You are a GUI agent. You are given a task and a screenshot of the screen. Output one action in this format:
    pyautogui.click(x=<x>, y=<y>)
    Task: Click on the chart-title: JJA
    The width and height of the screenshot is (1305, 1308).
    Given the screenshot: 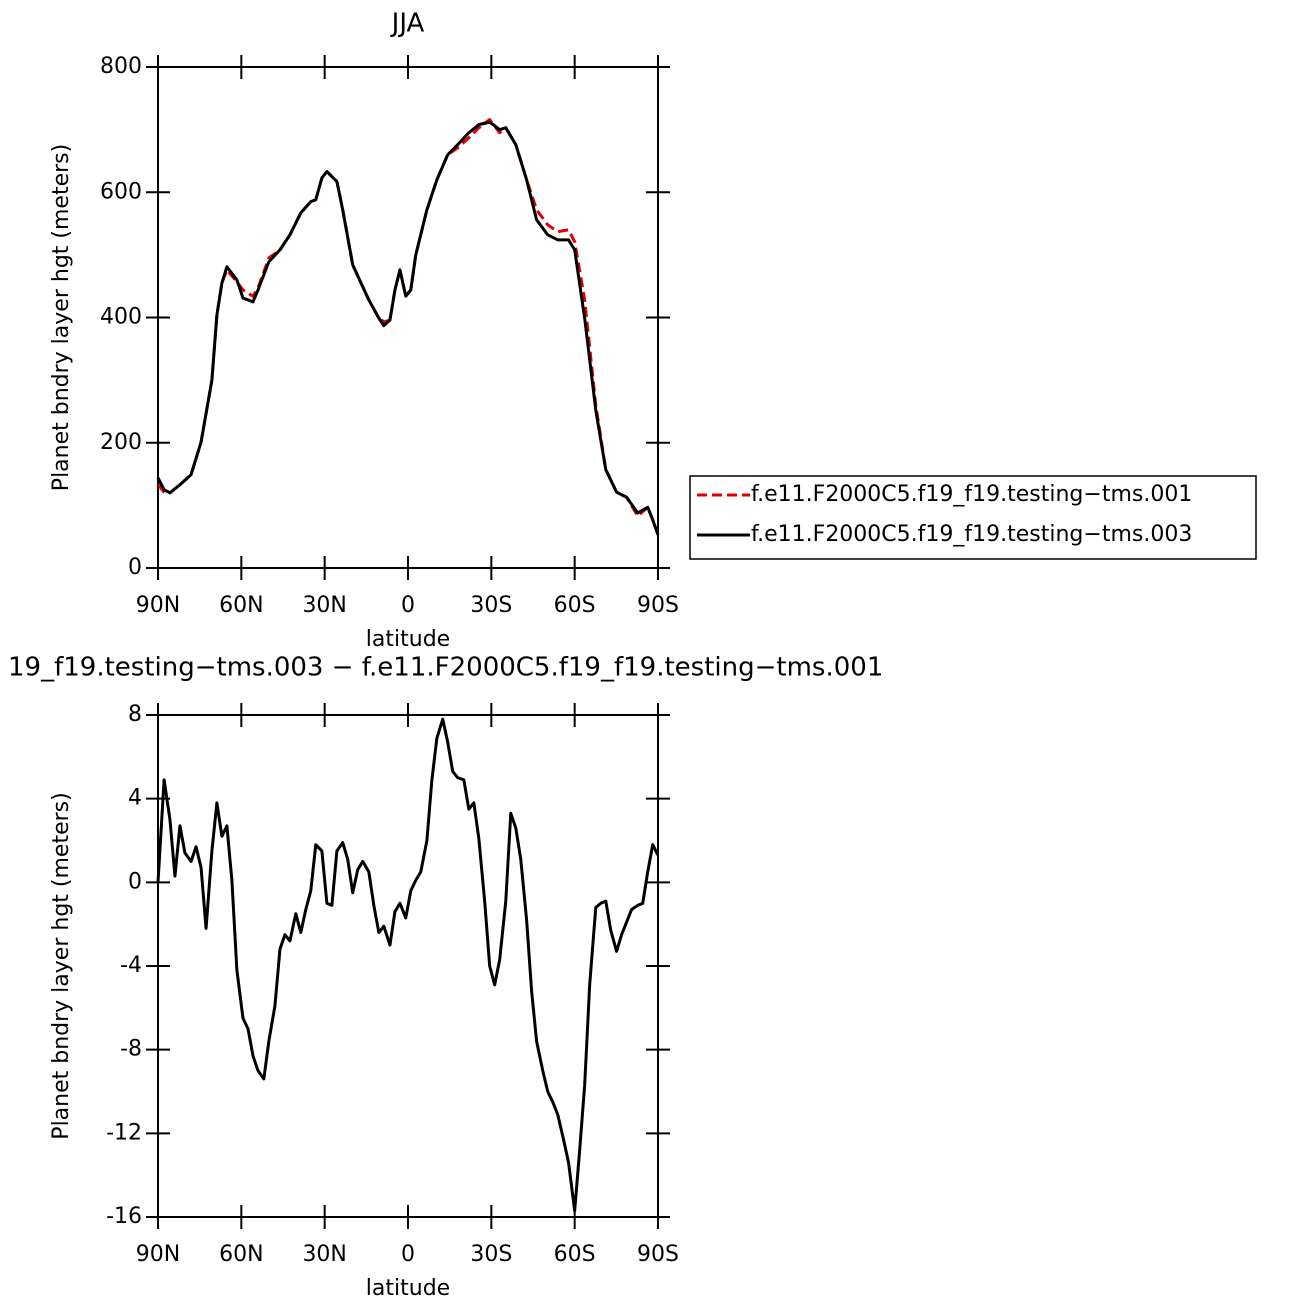 What is the action you would take?
    pyautogui.click(x=407, y=24)
    